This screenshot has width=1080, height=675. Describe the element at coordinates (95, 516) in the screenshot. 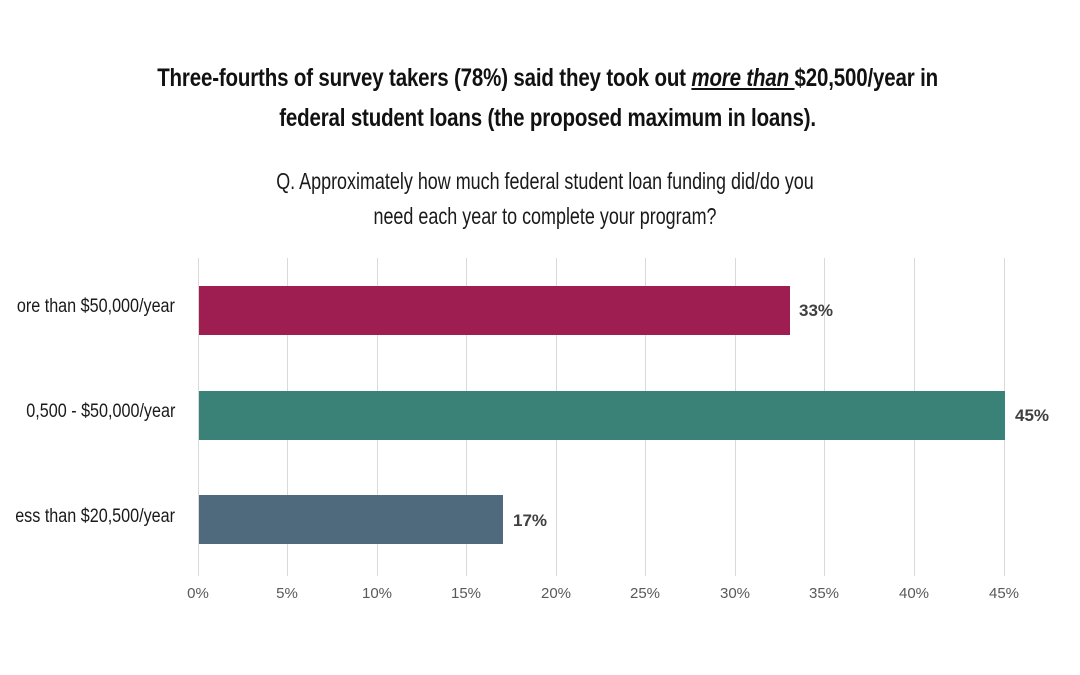

I see `category-label-less-than-20500: ess than $20,500/year` at that location.